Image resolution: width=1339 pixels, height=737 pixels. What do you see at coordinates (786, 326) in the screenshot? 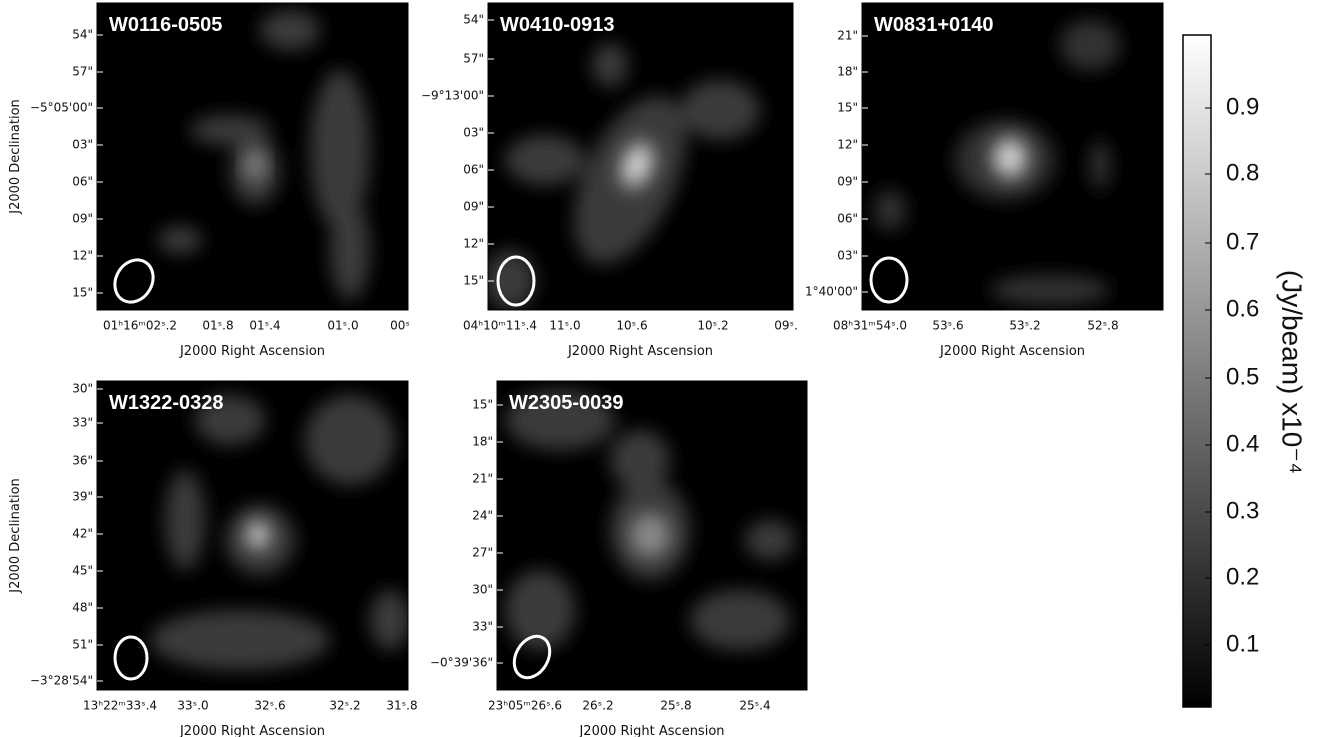
I see `x-tick-label: 09ˢ.` at bounding box center [786, 326].